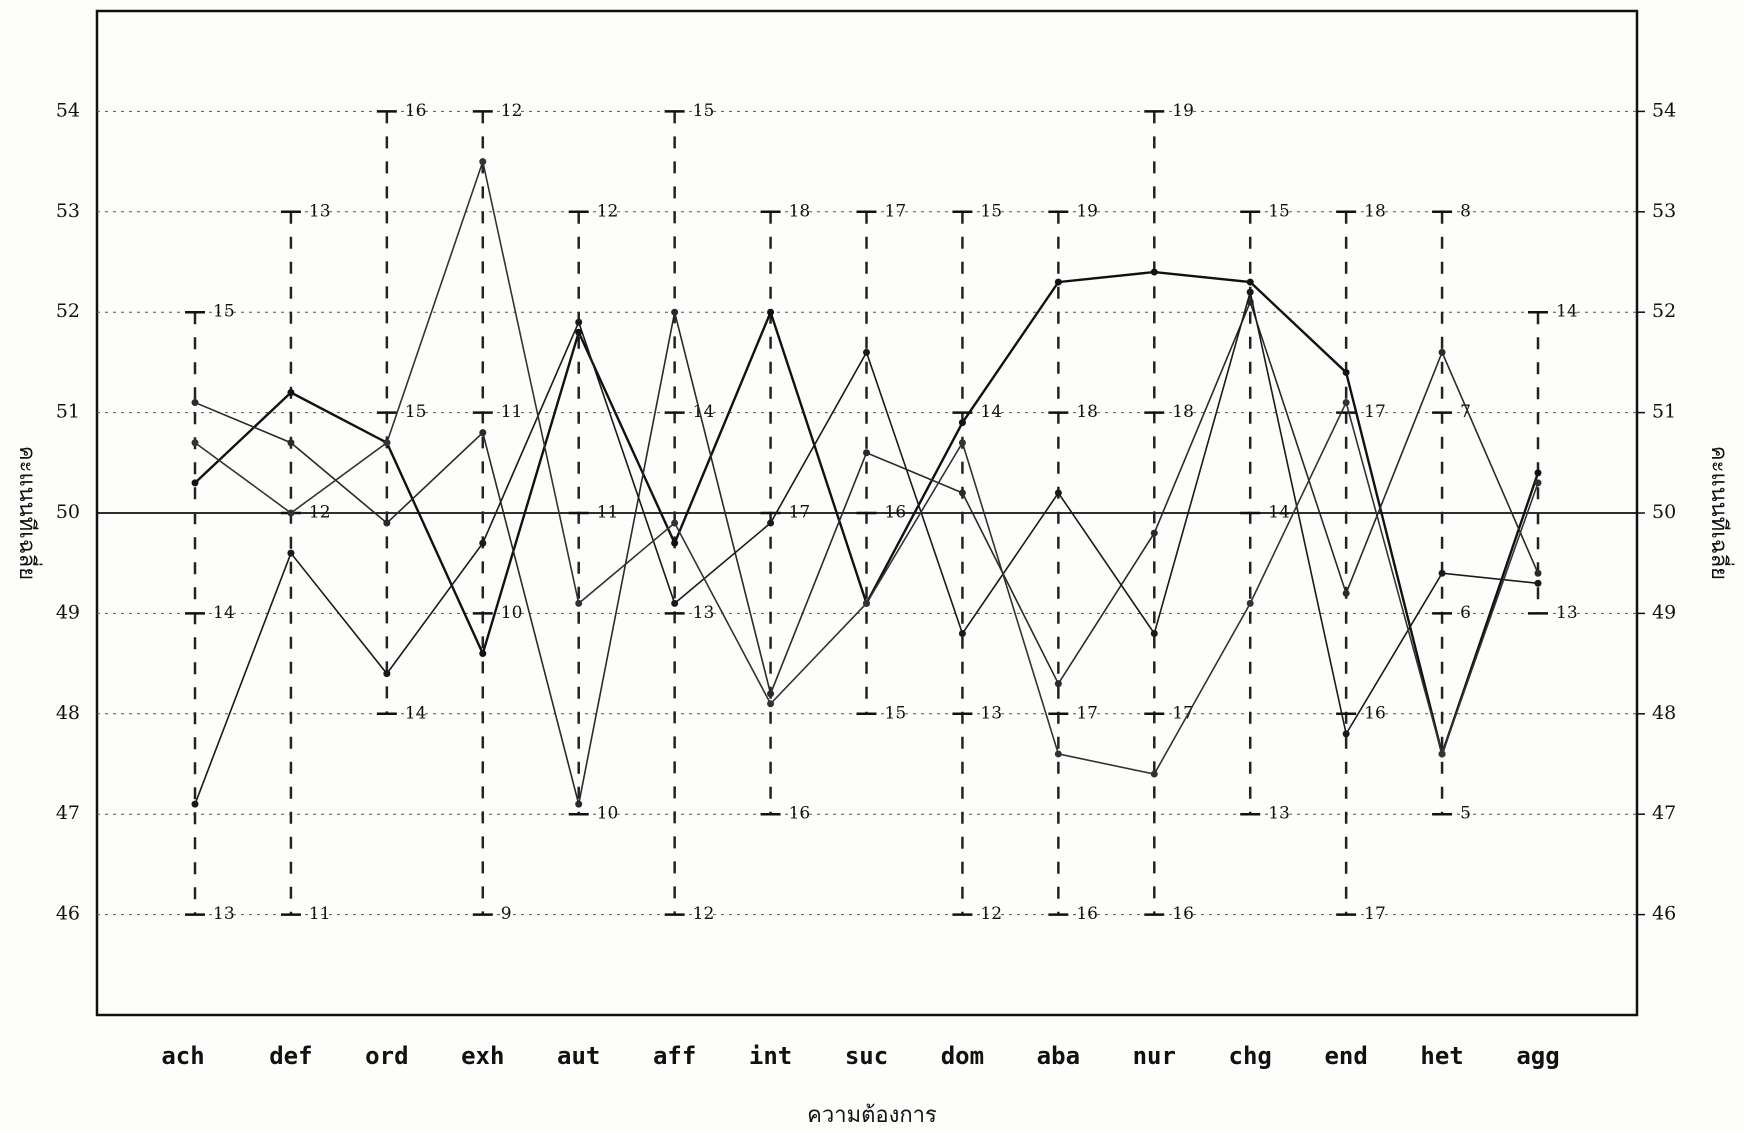 The width and height of the screenshot is (1744, 1133). Describe the element at coordinates (68, 110) in the screenshot. I see `y-tick-label: 54` at that location.